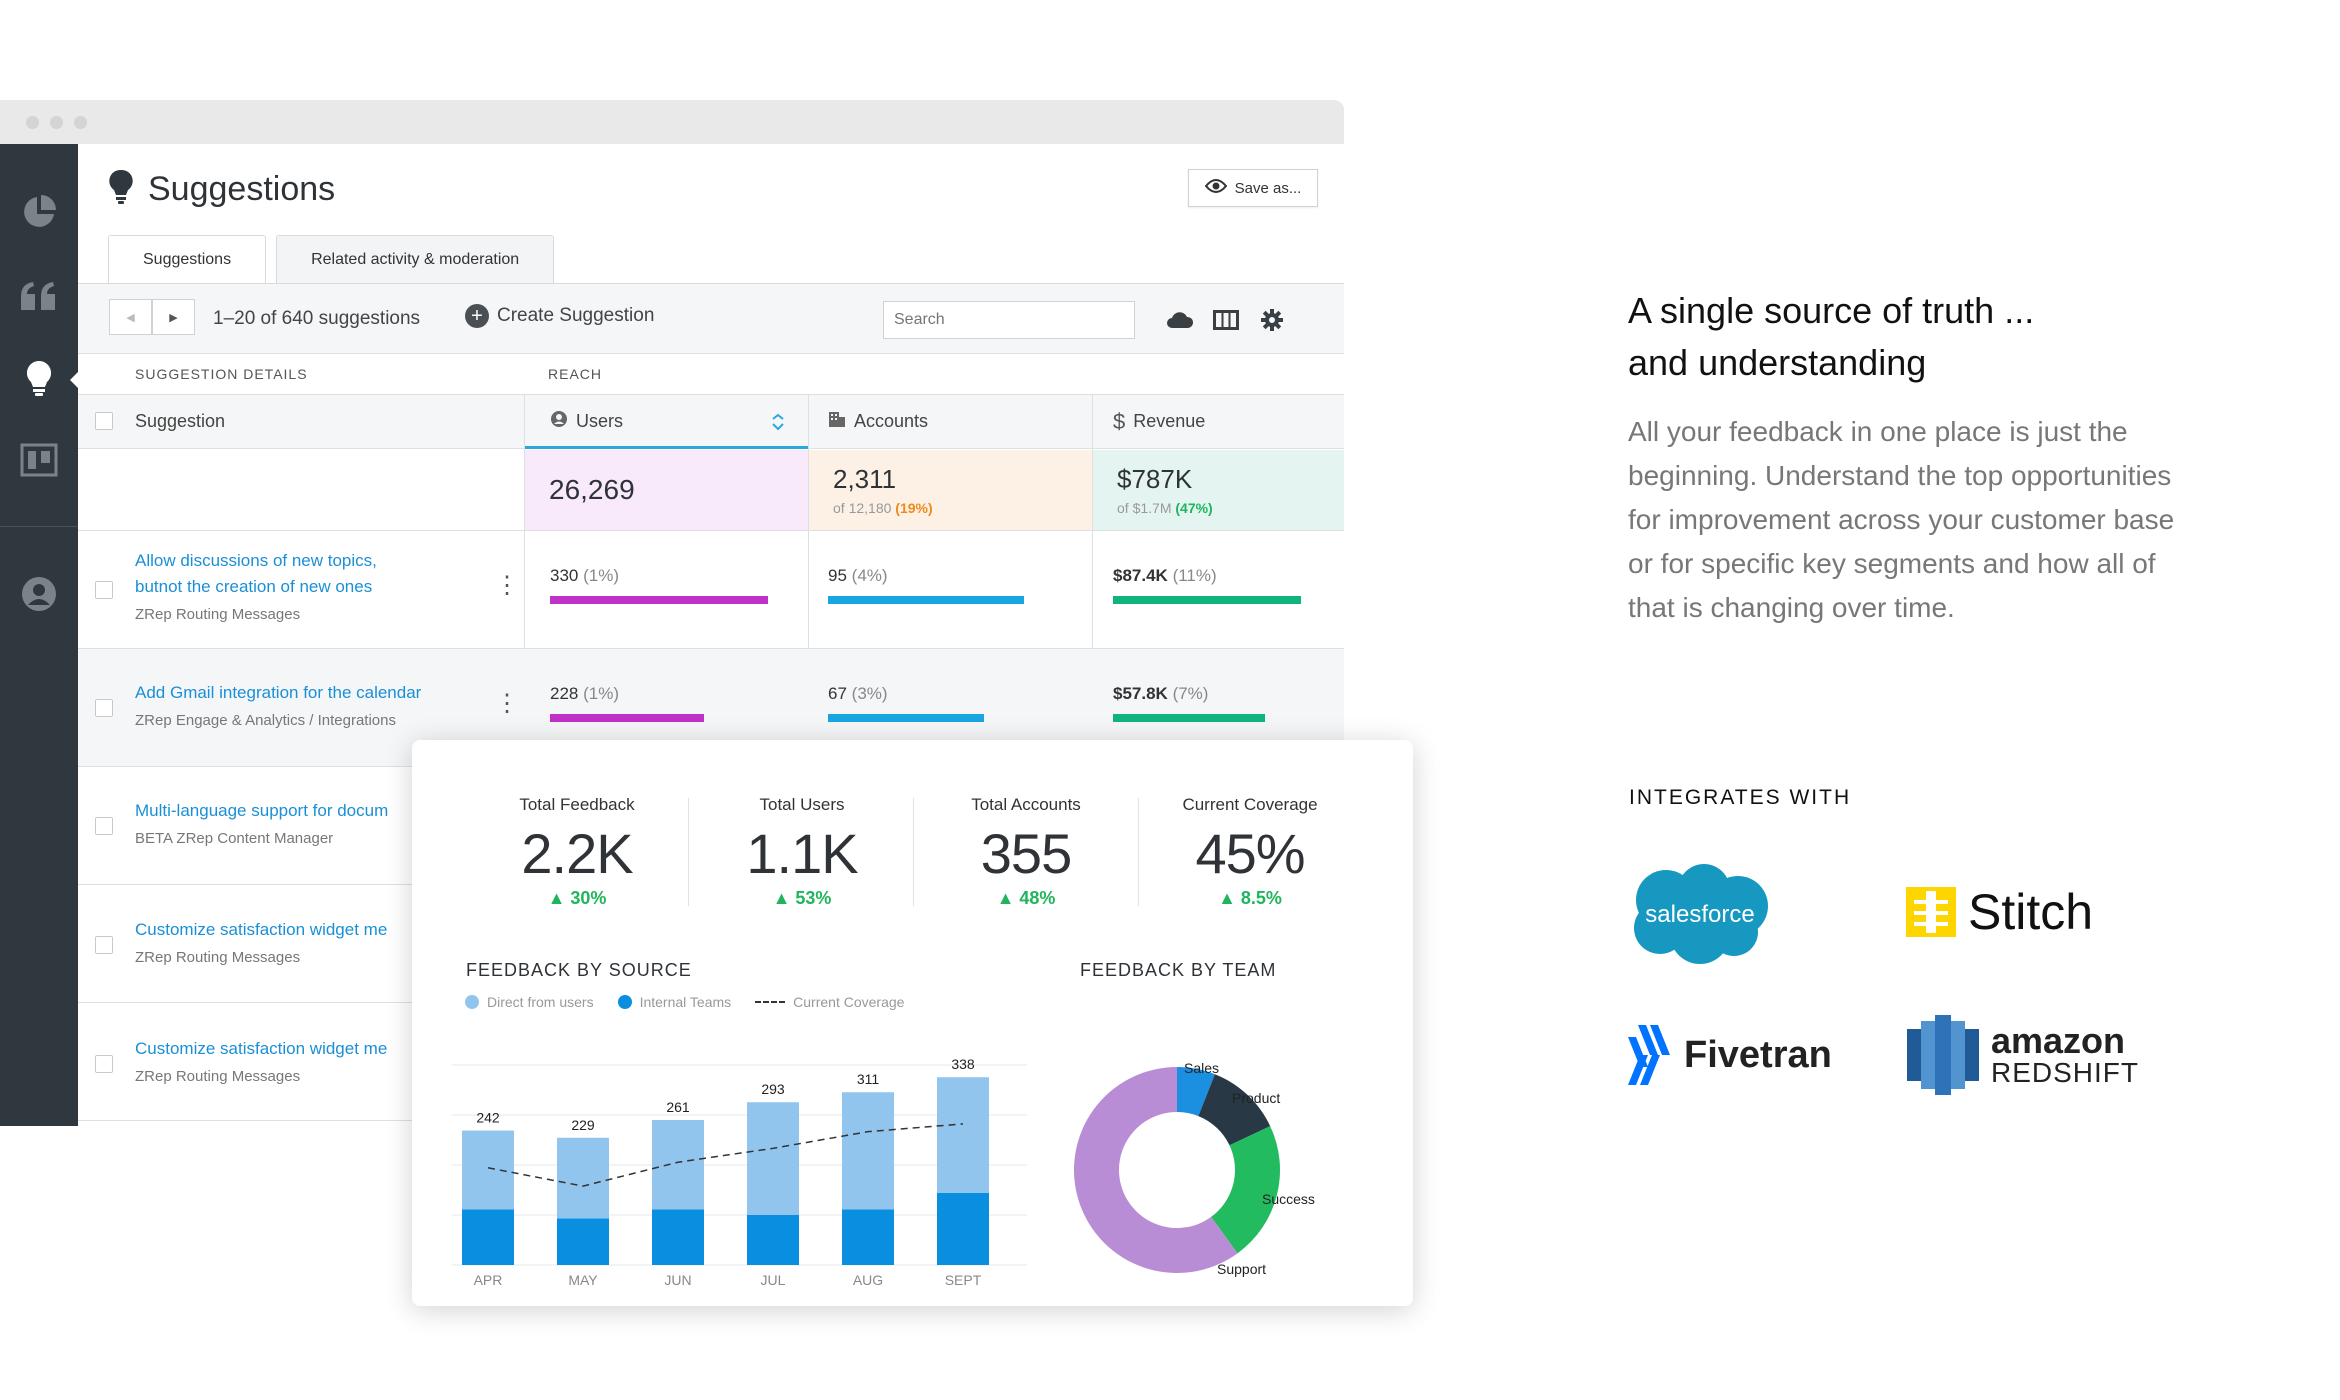 The width and height of the screenshot is (2340, 1400). I want to click on suggestion-title-link: Multi-language support for docum, so click(262, 810).